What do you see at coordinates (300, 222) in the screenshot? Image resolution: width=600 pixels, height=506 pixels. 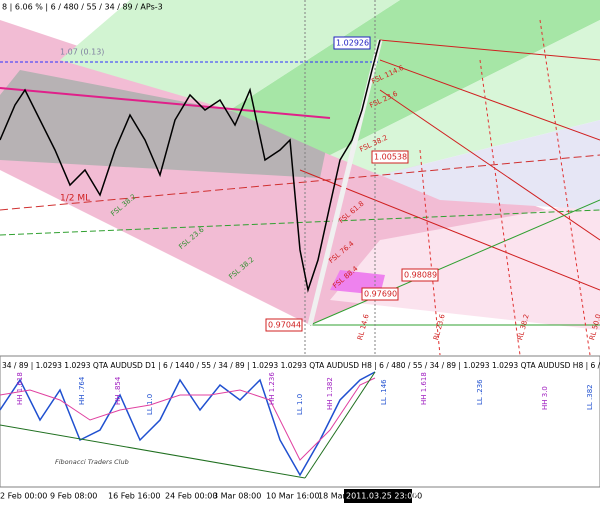 I see `green-dash` at bounding box center [300, 222].